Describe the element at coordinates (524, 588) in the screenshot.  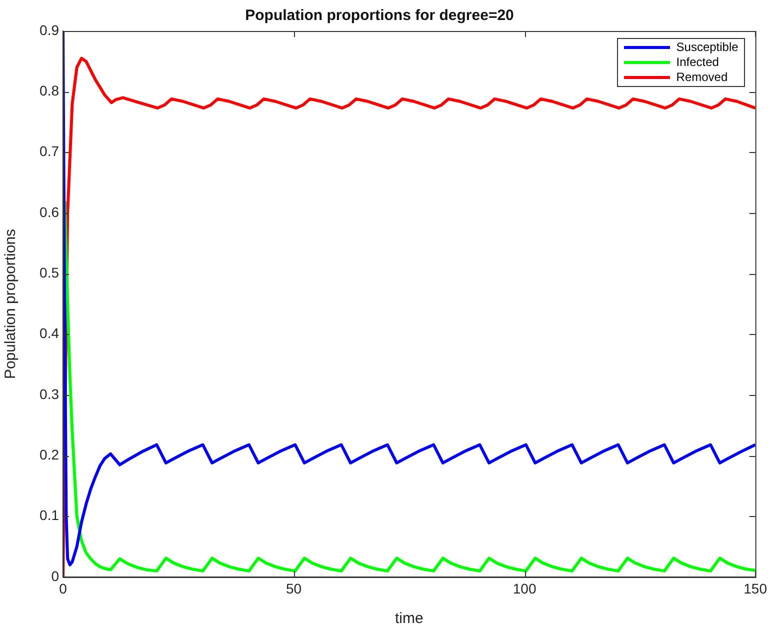
I see `x-tick-label: 100` at that location.